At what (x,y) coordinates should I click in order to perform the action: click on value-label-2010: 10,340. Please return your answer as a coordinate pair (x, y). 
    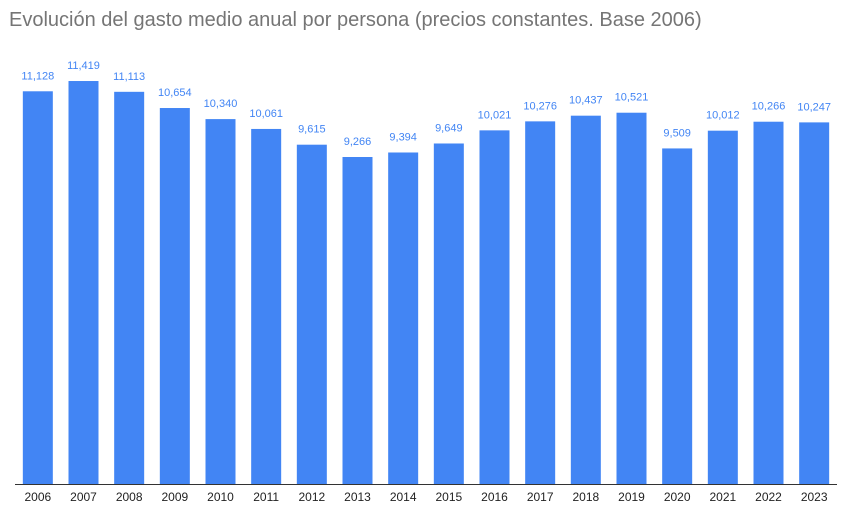
    Looking at the image, I should click on (221, 104).